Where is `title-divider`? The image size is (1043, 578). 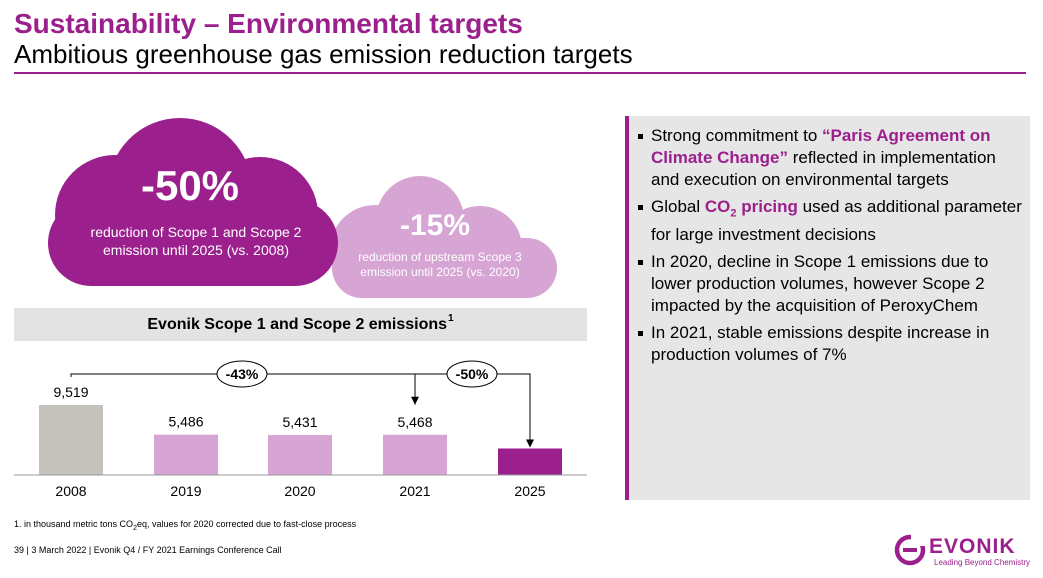 title-divider is located at coordinates (520, 73).